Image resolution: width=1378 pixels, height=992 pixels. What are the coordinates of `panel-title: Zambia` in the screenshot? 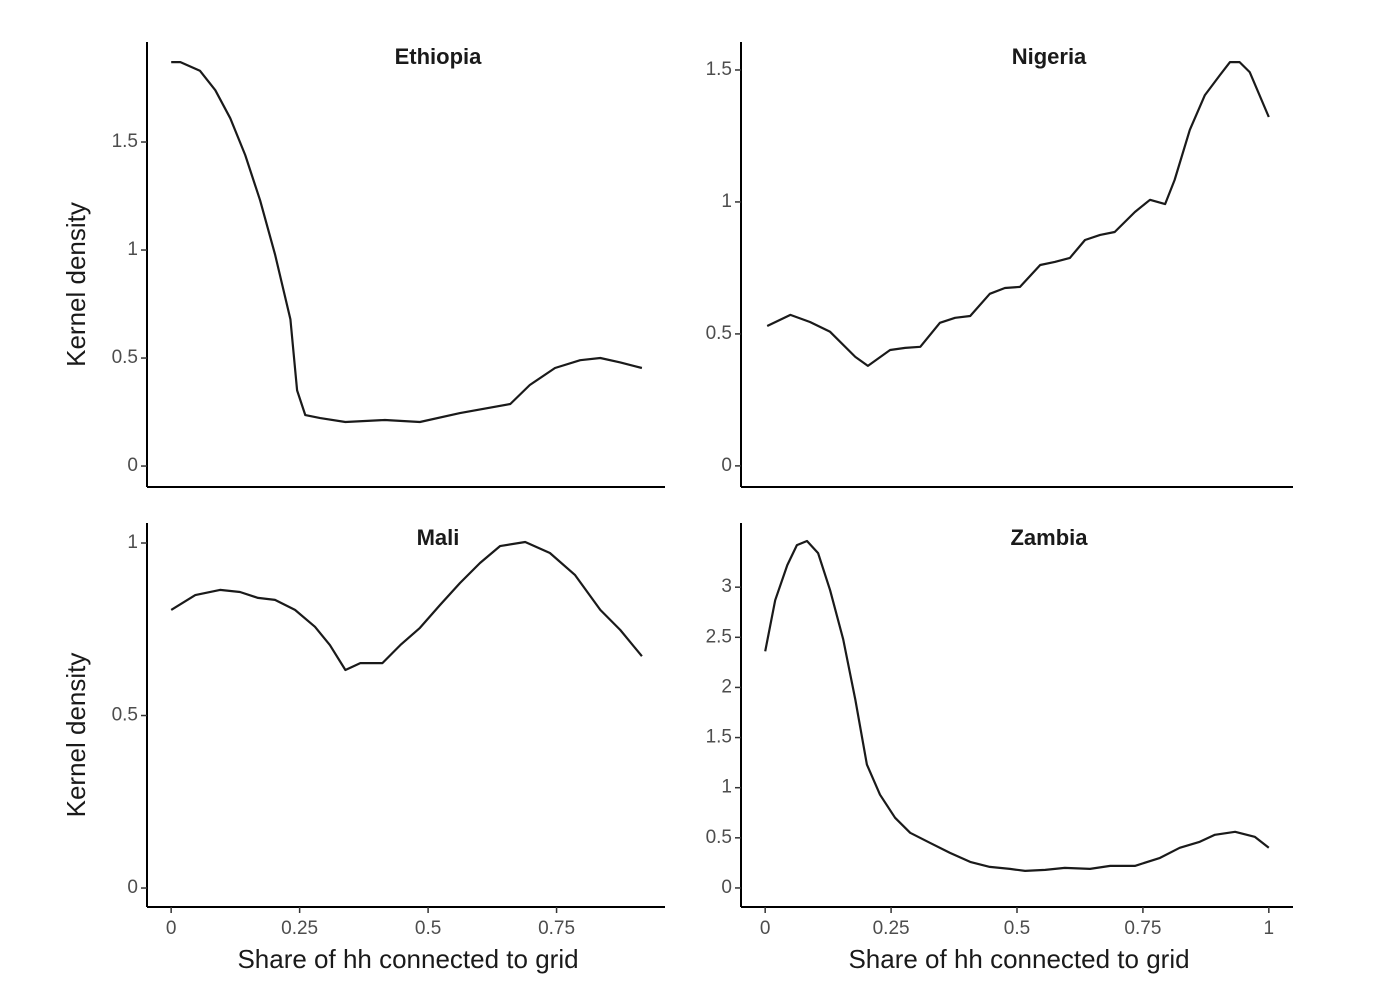 It's located at (1049, 537).